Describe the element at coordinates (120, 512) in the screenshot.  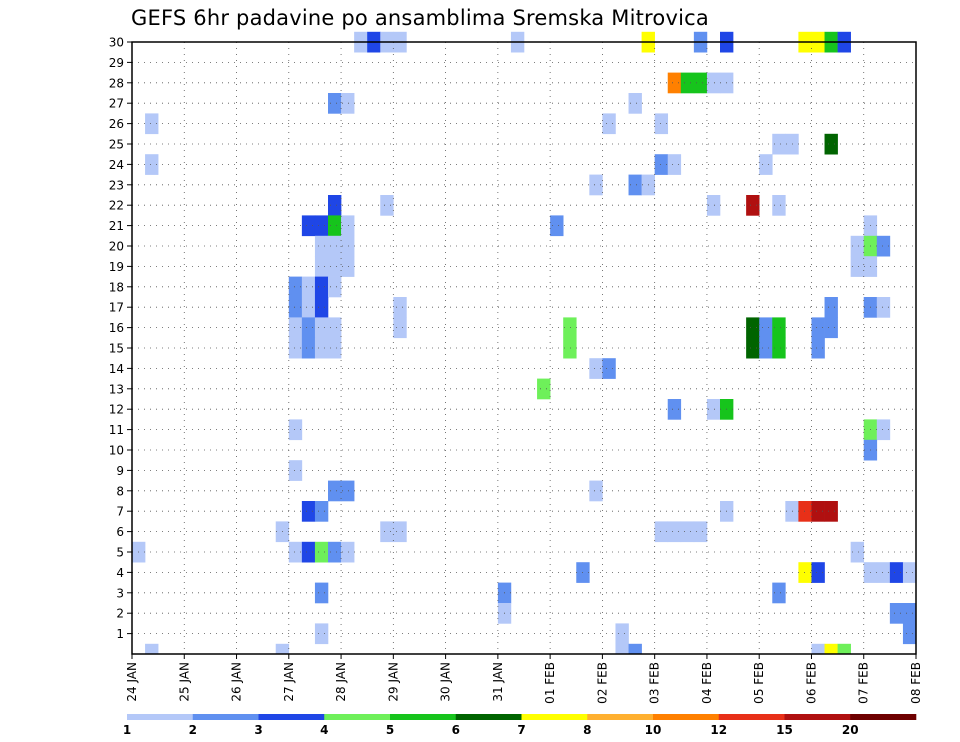
I see `y-tick-label-7: 7` at that location.